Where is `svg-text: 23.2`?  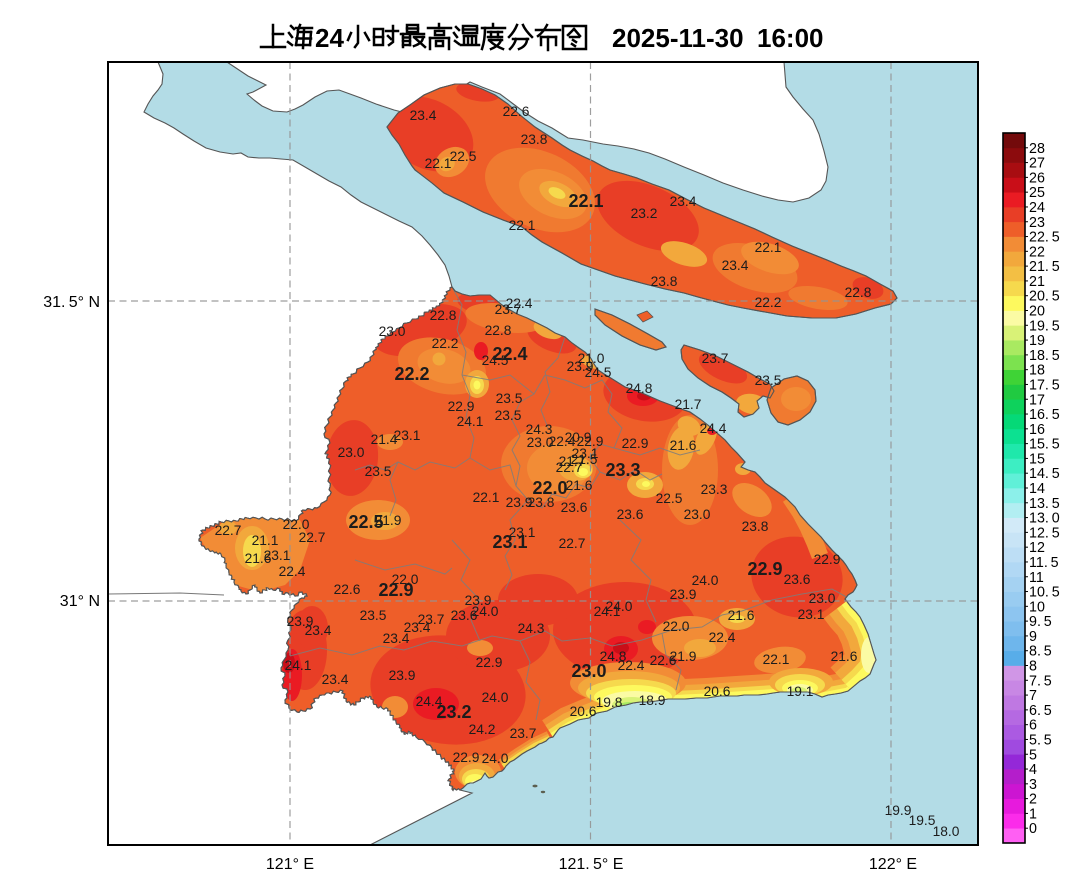 svg-text: 23.2 is located at coordinates (453, 712).